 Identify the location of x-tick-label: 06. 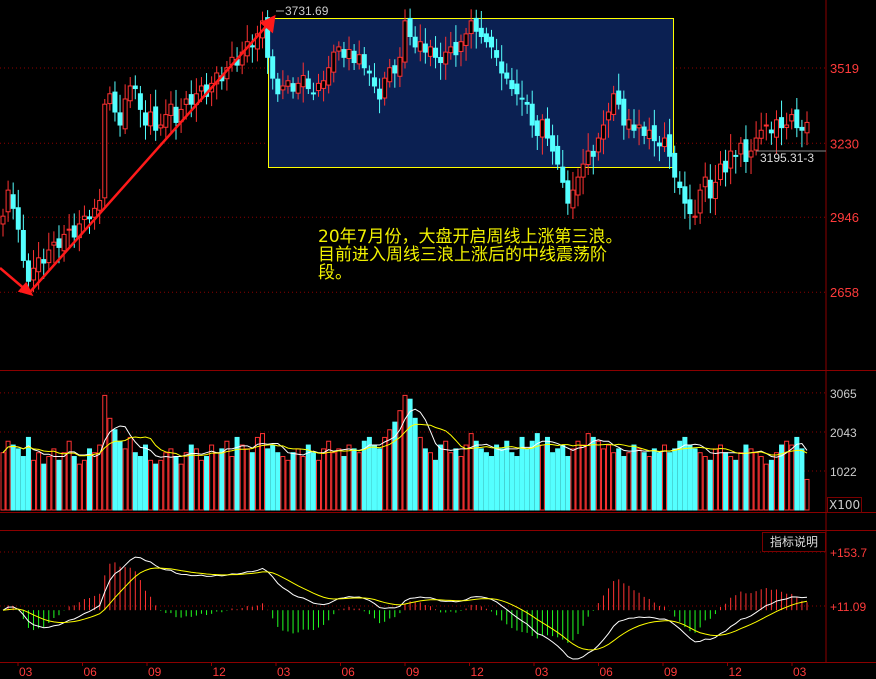
(349, 672).